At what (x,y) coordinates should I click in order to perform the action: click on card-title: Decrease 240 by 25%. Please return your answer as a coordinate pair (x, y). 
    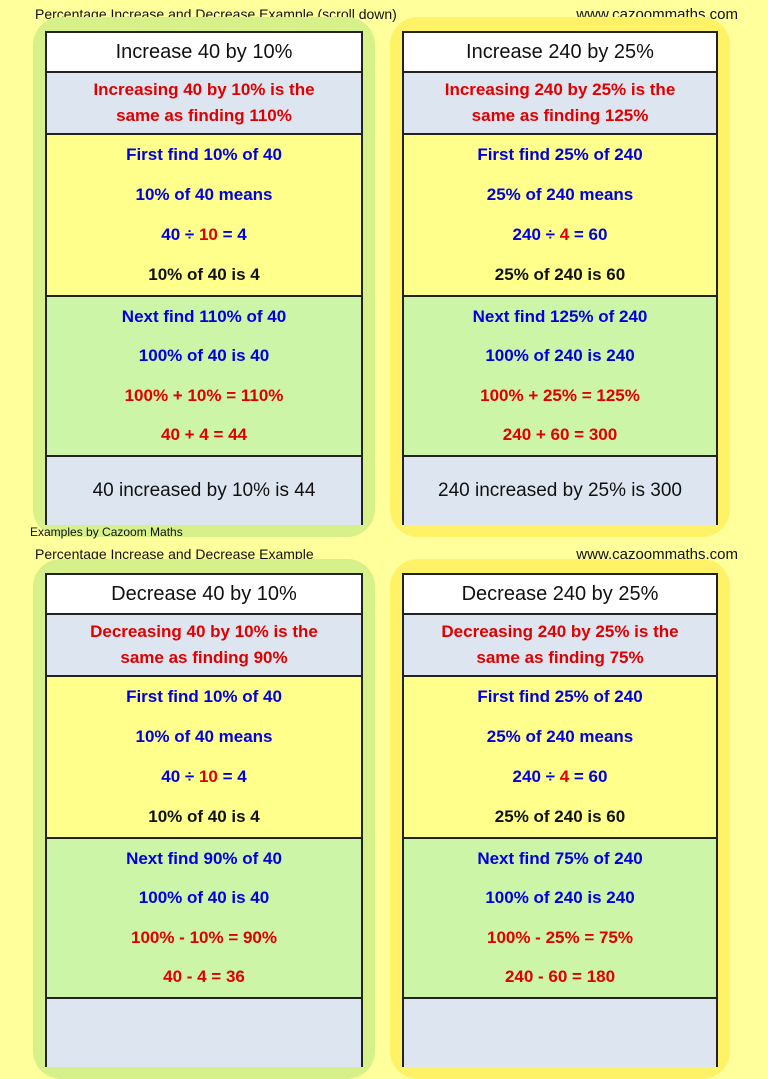
    Looking at the image, I should click on (560, 593).